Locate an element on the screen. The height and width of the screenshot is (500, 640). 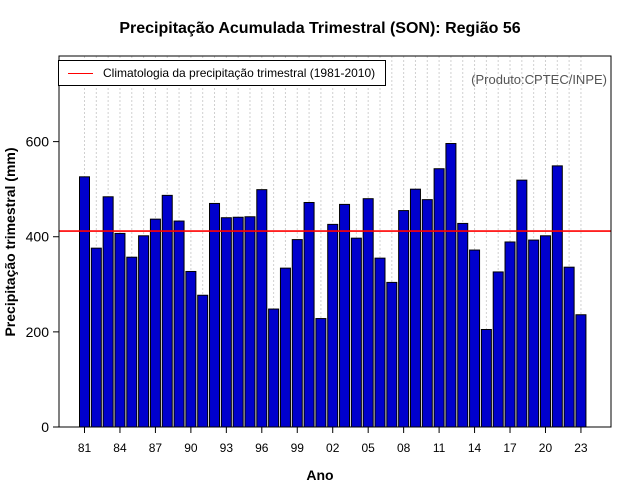
y-tick-label: 600 is located at coordinates (38, 142).